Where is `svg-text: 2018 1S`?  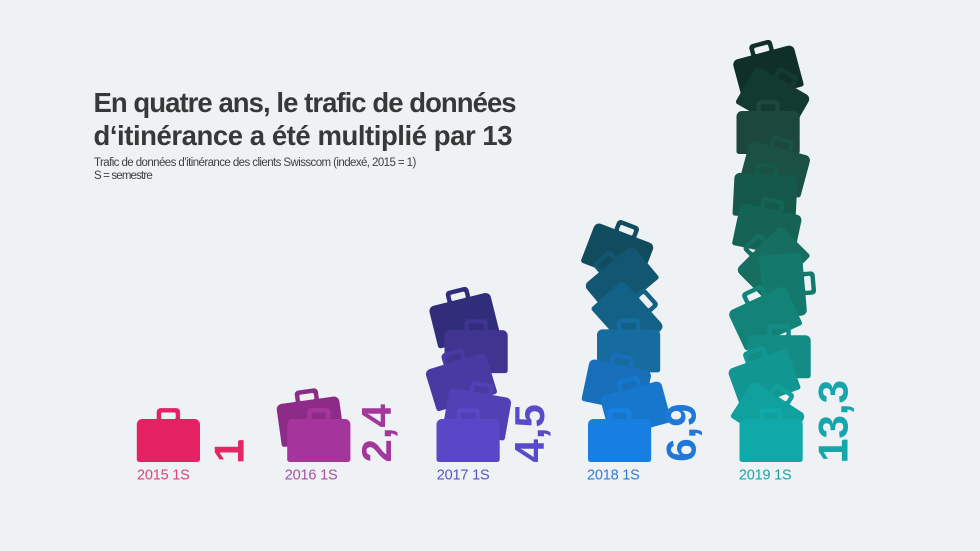
svg-text: 2018 1S is located at coordinates (613, 476).